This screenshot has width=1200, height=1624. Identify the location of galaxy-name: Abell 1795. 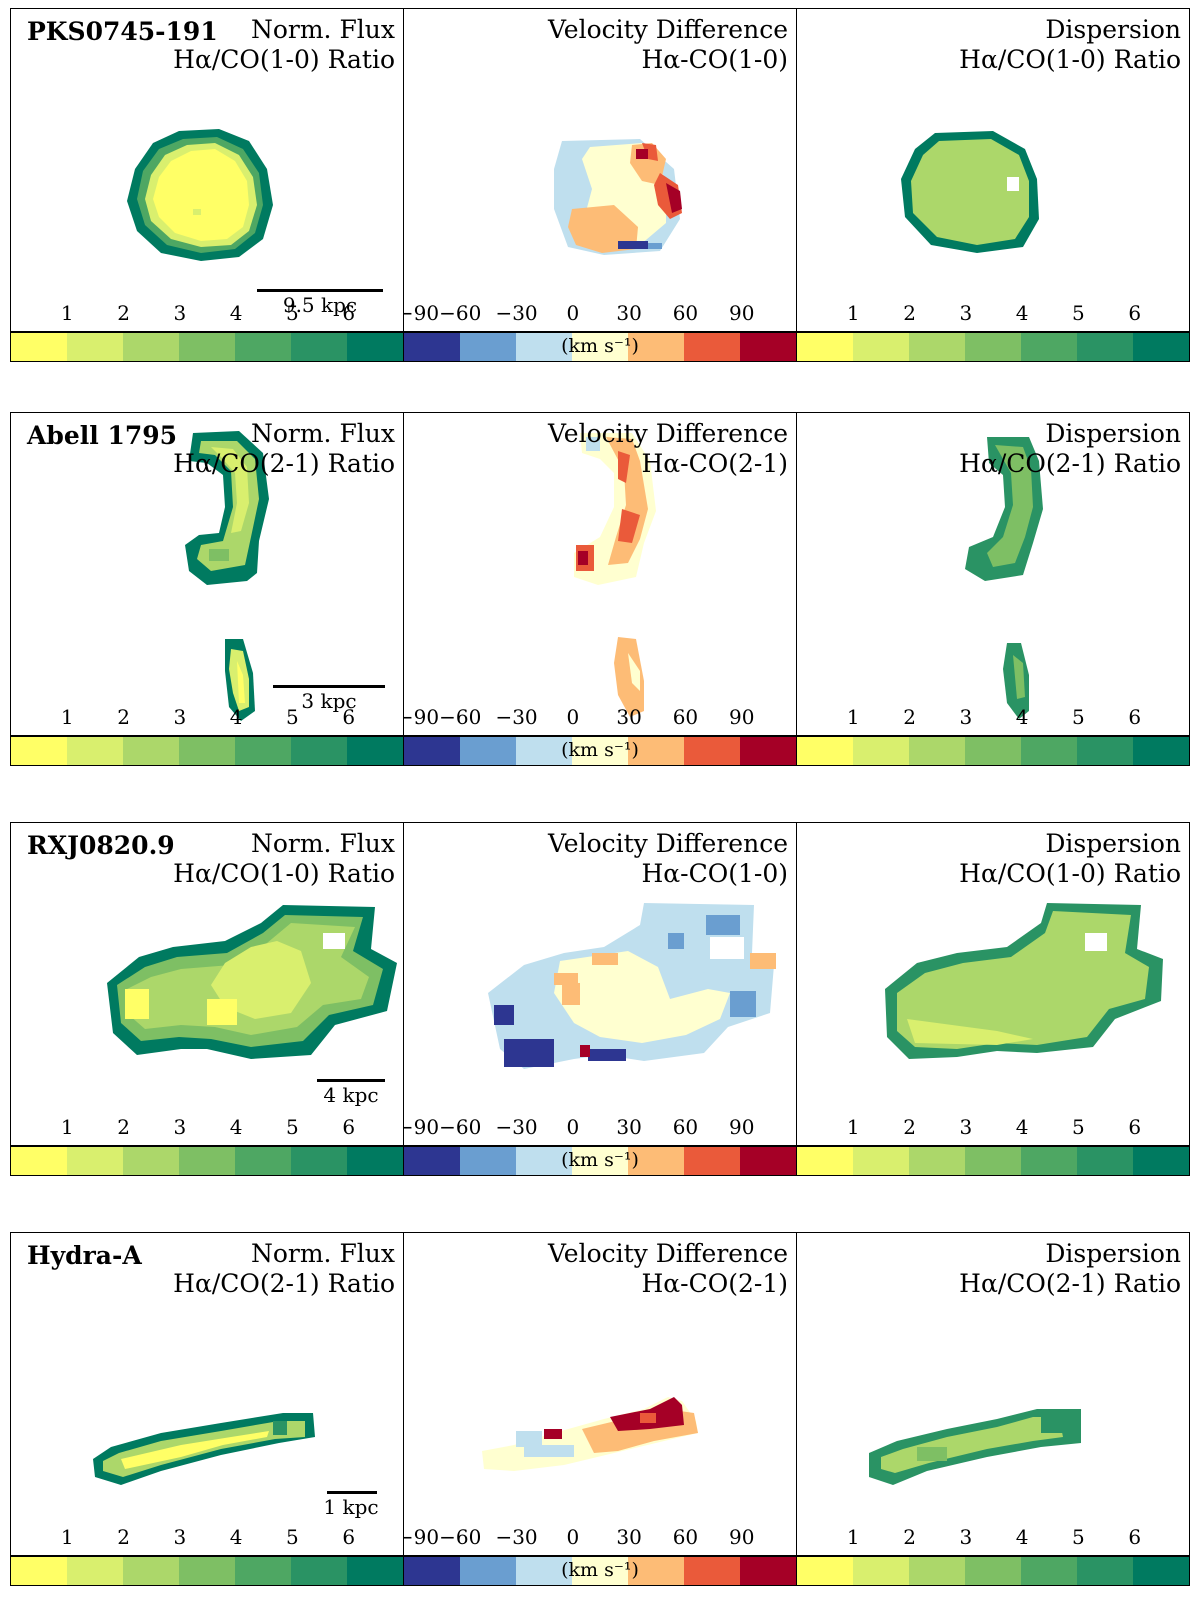
(102, 435).